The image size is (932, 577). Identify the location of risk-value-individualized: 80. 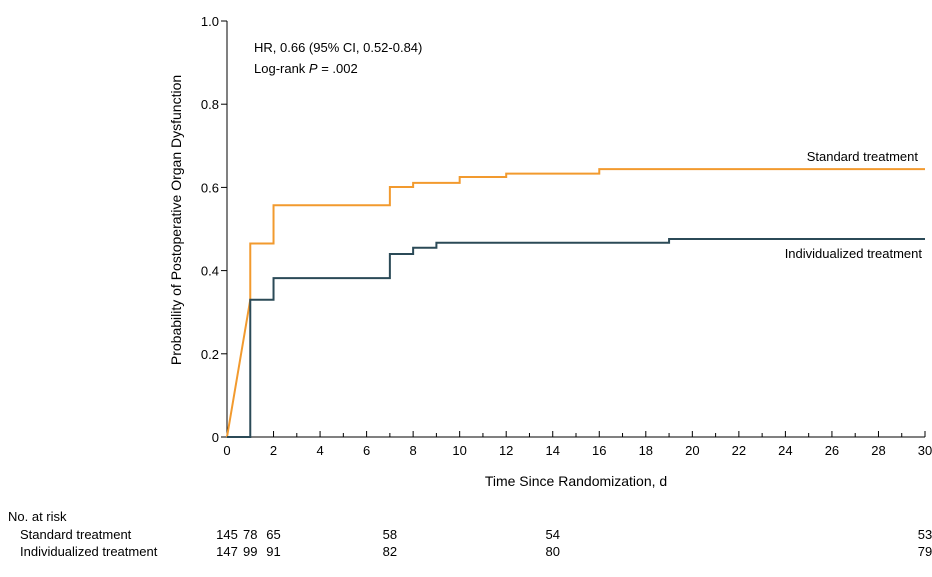
(552, 551).